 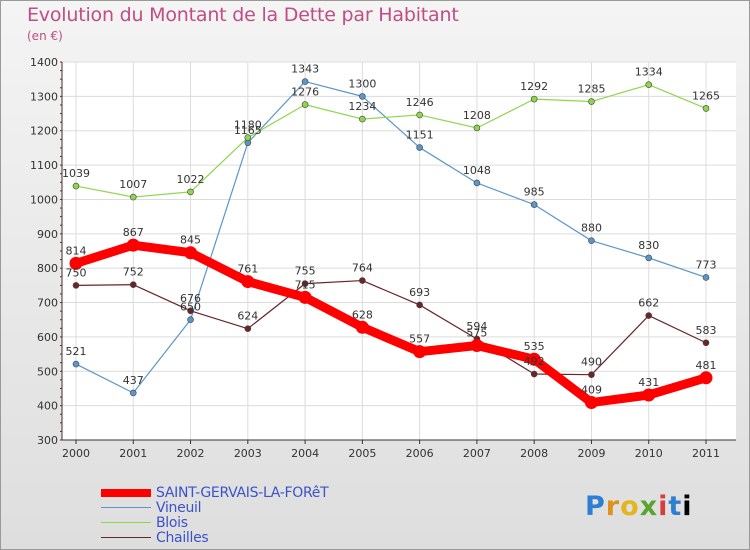 What do you see at coordinates (214, 507) in the screenshot?
I see `legend-item: Vineuil` at bounding box center [214, 507].